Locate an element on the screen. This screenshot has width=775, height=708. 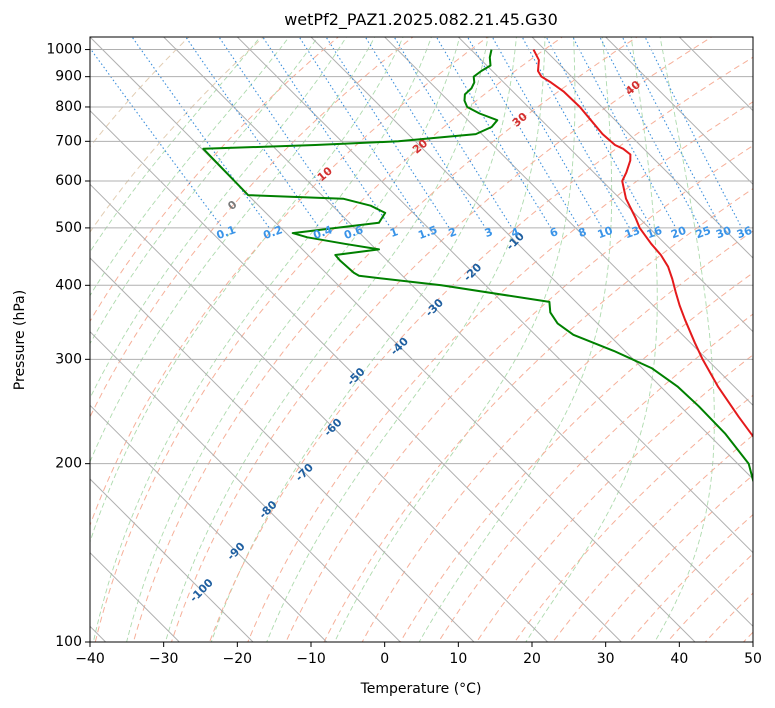
x-tick-label: 30 is located at coordinates (606, 659).